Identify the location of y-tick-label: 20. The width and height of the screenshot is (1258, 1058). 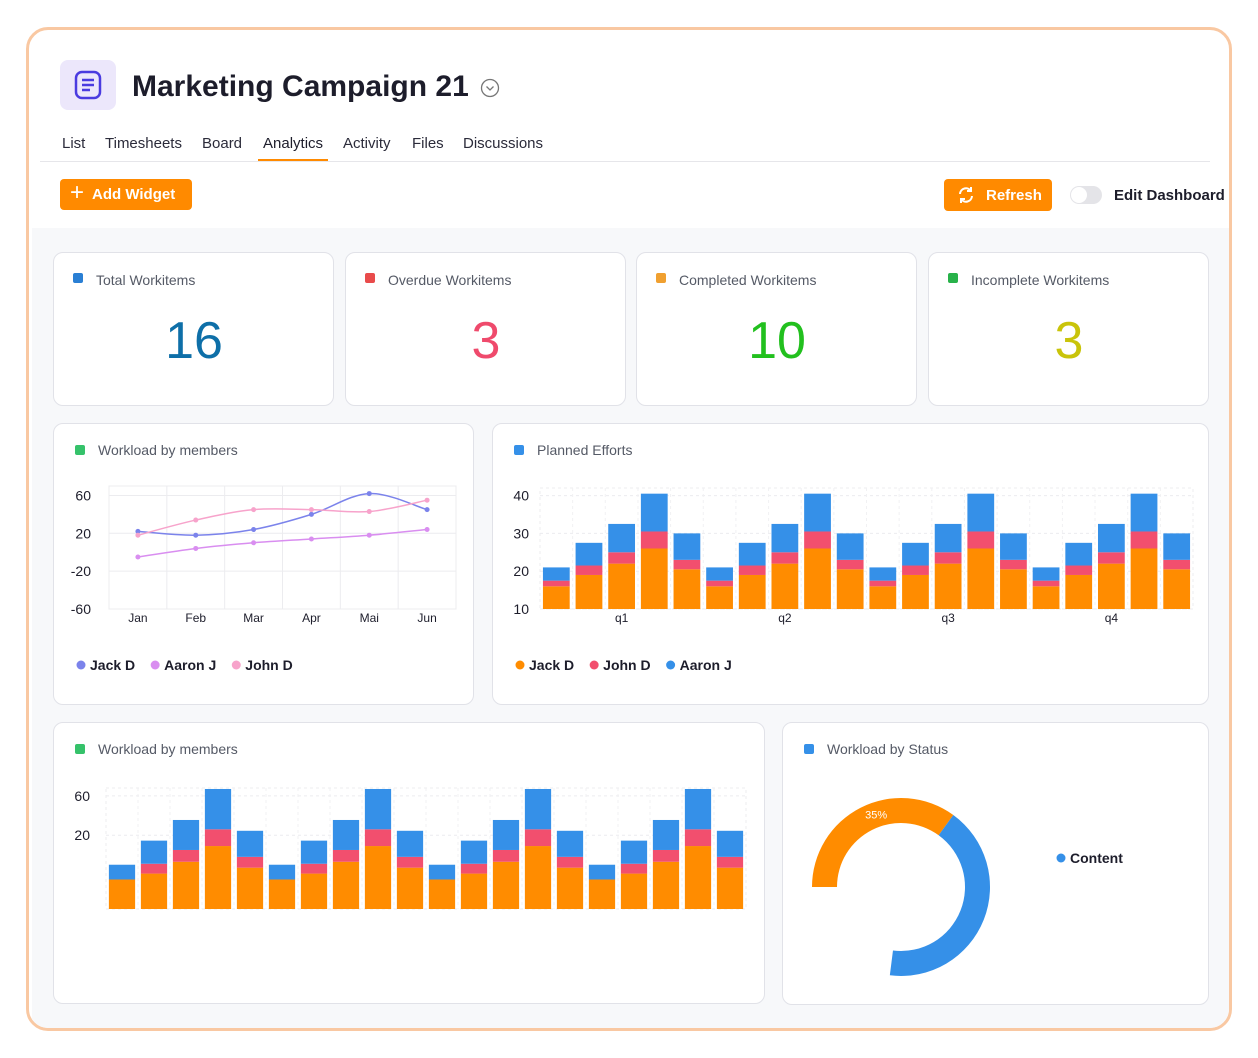
(521, 571).